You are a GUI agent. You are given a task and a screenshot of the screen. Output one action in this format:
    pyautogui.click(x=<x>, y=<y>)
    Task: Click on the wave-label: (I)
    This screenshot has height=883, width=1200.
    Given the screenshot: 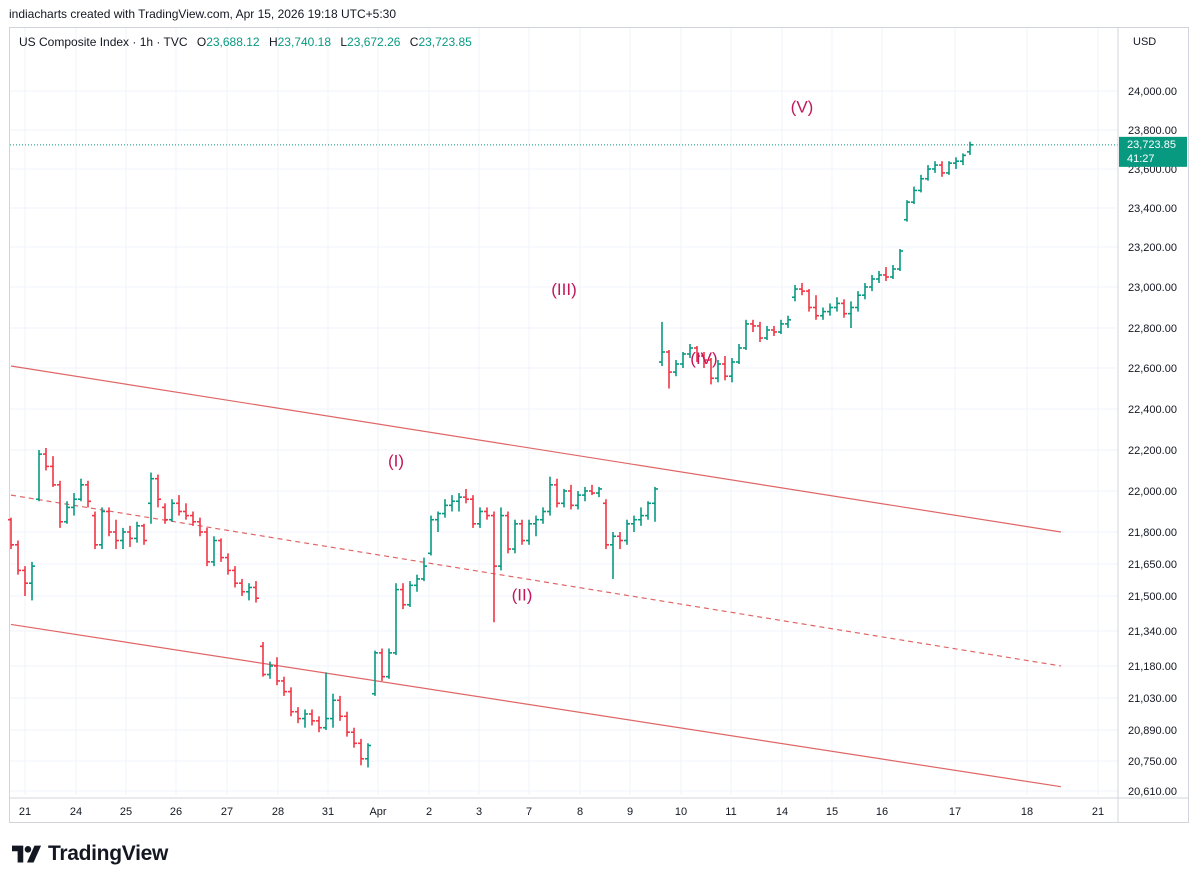 What is the action you would take?
    pyautogui.click(x=396, y=460)
    